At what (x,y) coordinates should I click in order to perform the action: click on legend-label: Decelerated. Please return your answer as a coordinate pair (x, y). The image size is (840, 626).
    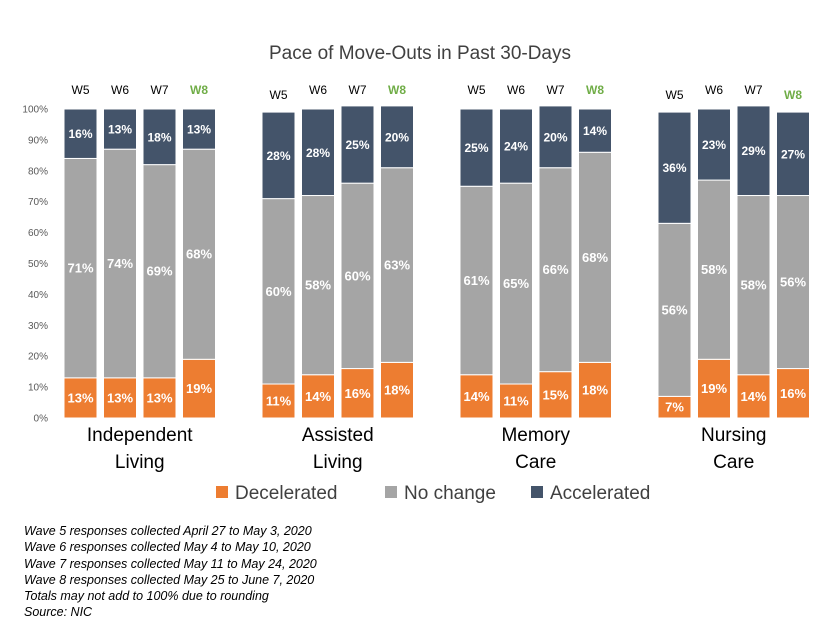
    Looking at the image, I should click on (286, 493).